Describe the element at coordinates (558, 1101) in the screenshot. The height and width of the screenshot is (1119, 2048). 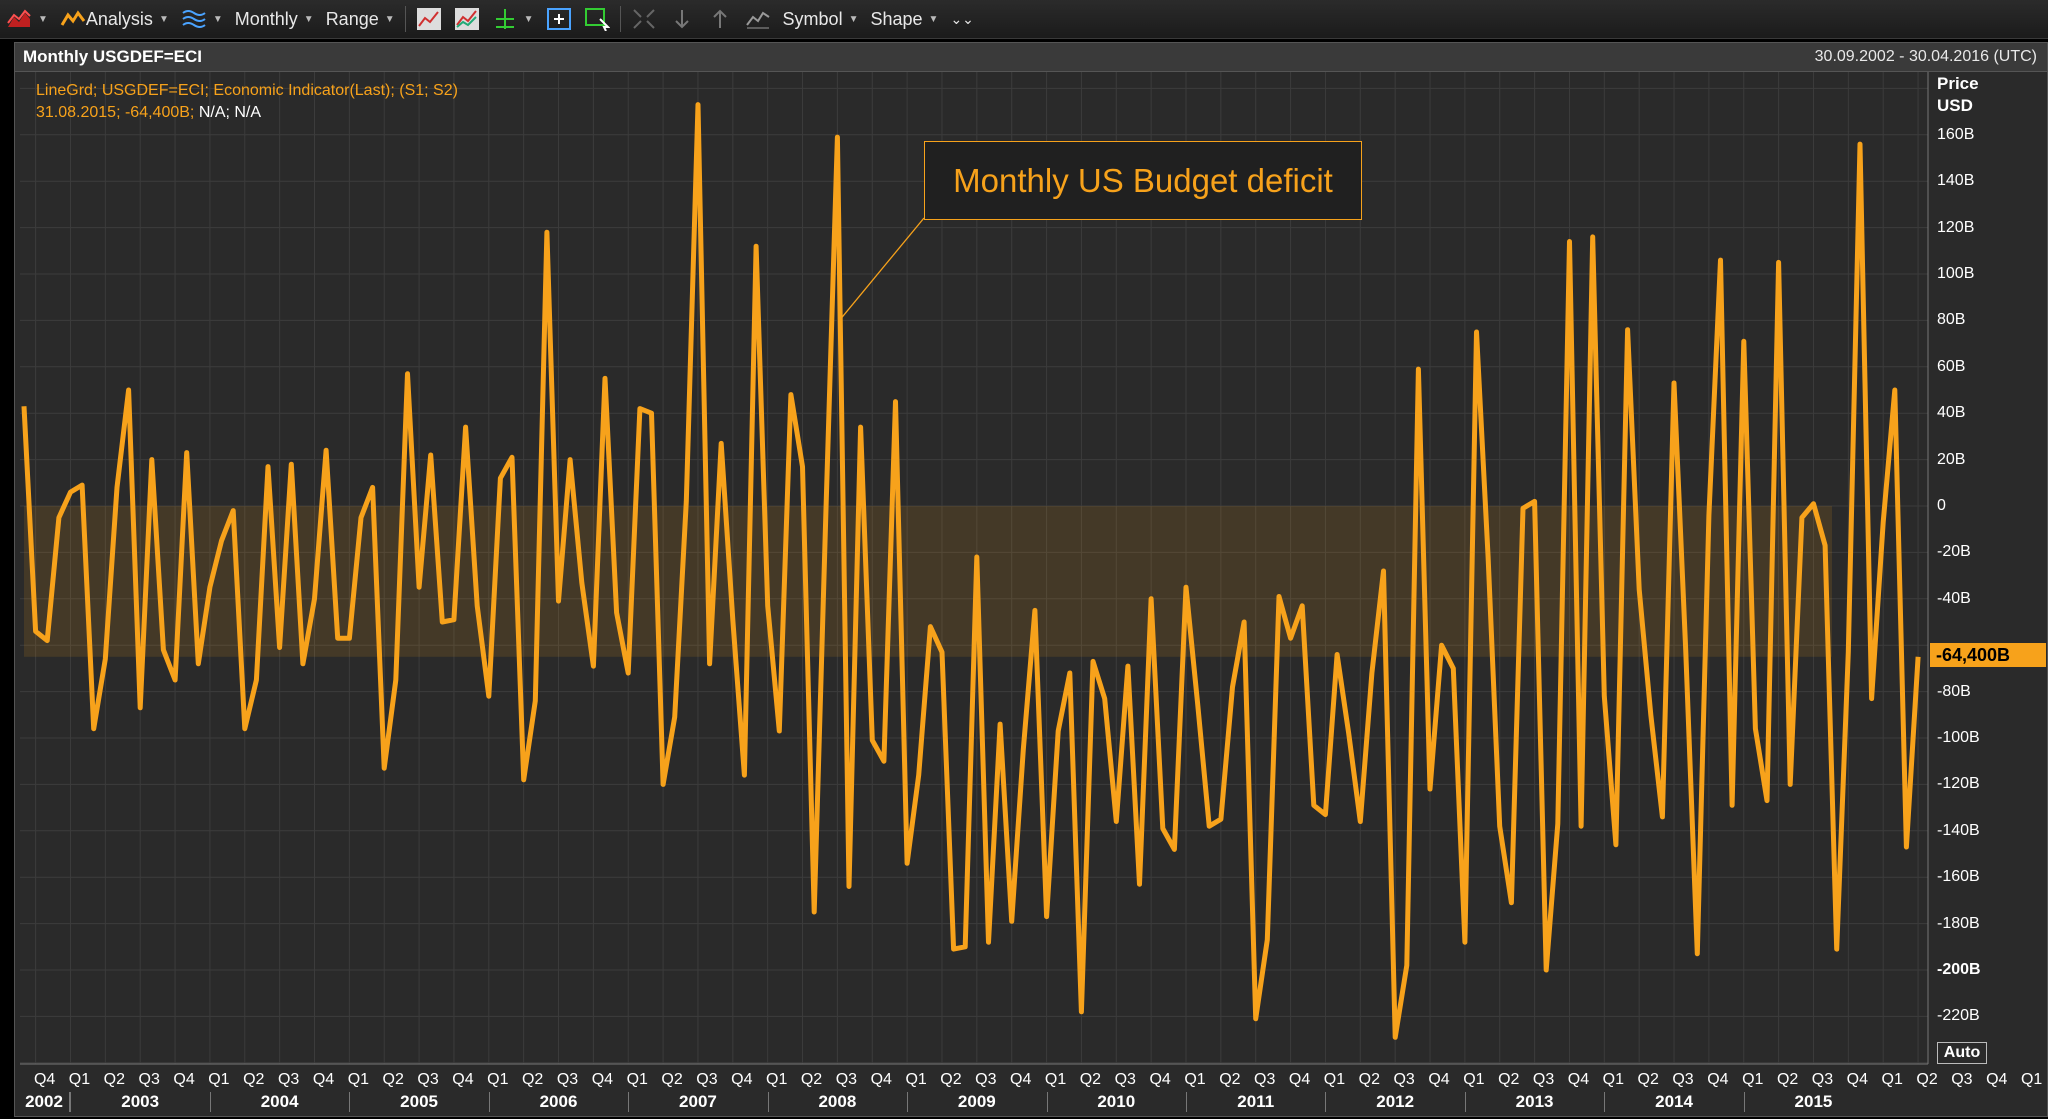
I see `x-tick-year: 2006` at that location.